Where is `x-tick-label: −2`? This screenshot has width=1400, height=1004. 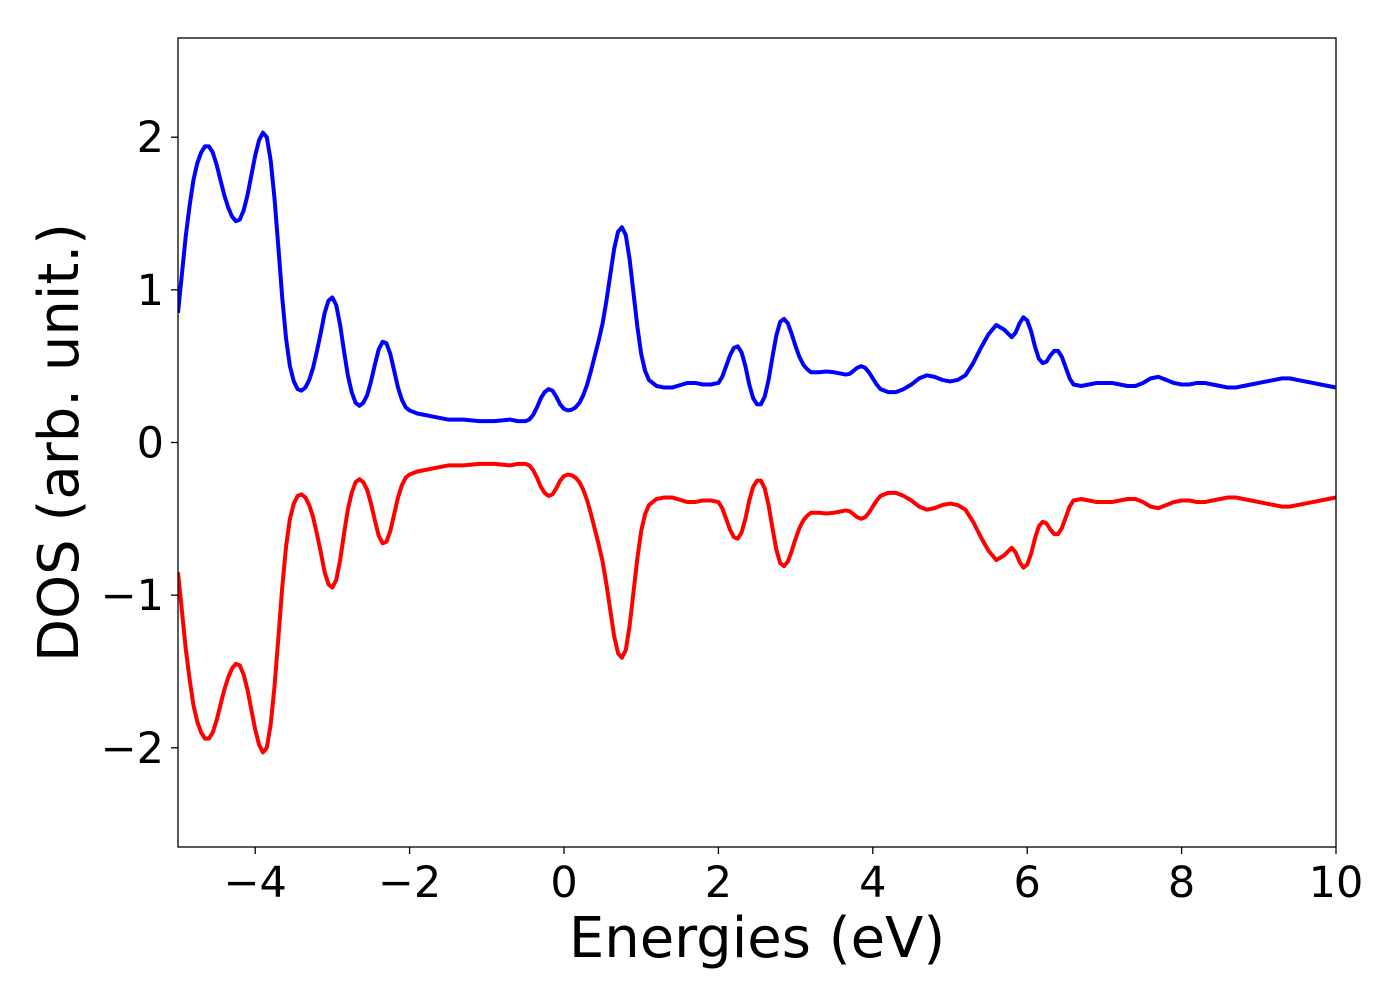 x-tick-label: −2 is located at coordinates (409, 883).